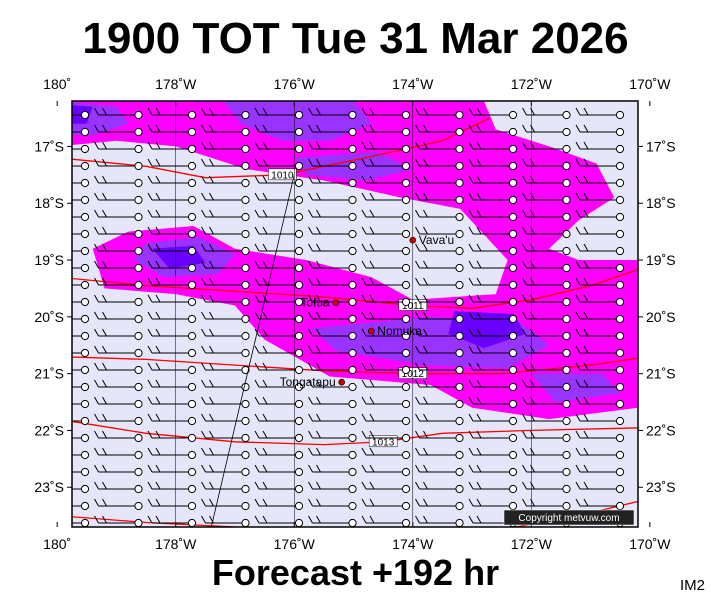 The height and width of the screenshot is (600, 711). Describe the element at coordinates (297, 121) in the screenshot. I see `precip-region-purple` at that location.